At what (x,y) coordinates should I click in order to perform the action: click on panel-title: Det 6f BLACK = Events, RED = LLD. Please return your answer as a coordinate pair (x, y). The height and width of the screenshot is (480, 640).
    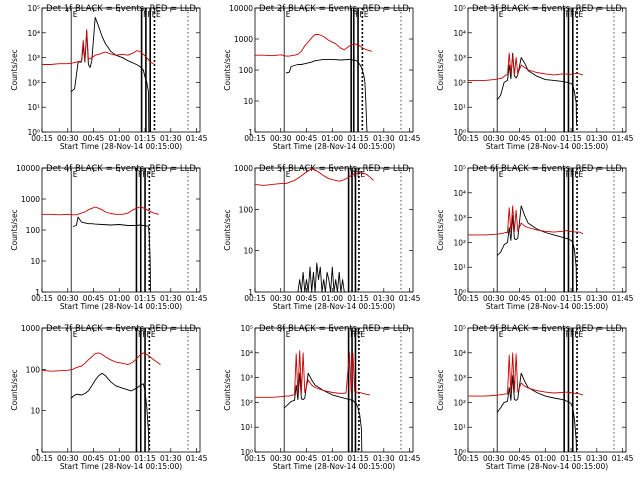
    Looking at the image, I should click on (547, 169).